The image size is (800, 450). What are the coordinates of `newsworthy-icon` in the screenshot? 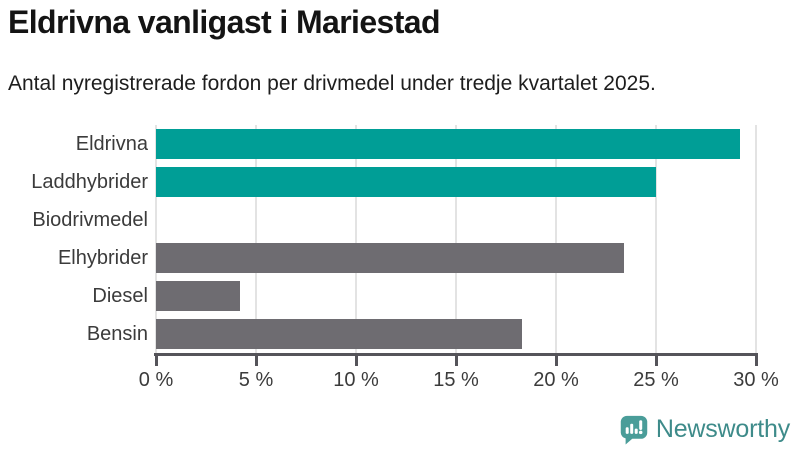 It's located at (634, 430).